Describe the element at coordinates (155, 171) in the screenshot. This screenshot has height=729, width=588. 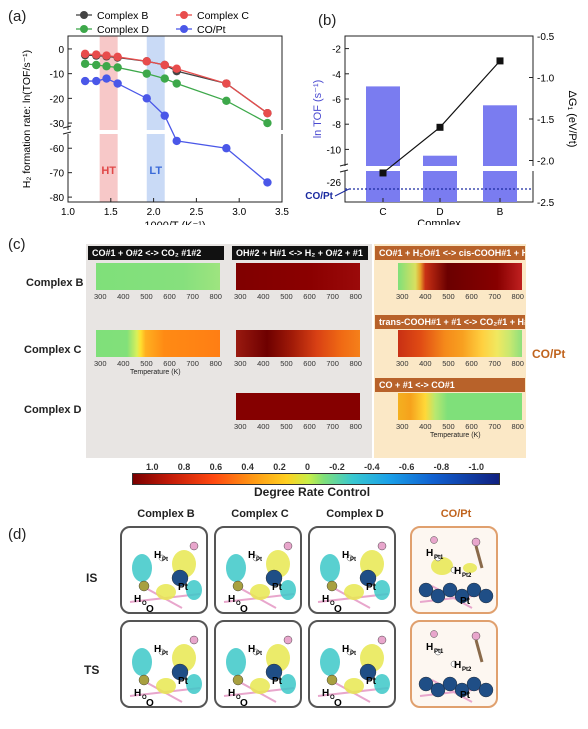
I see `band-label-lt: LT` at that location.